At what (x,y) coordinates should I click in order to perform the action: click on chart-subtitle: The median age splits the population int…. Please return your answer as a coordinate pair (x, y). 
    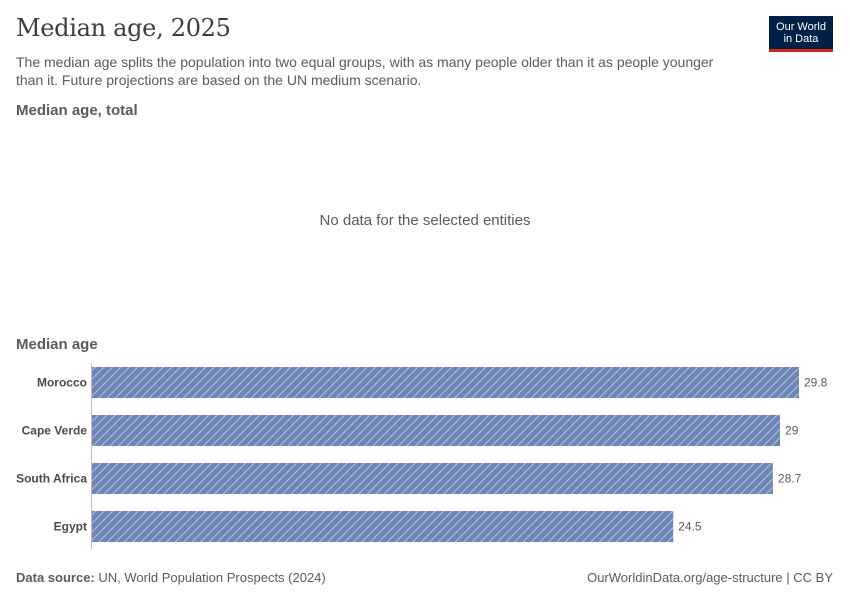
    Looking at the image, I should click on (365, 71).